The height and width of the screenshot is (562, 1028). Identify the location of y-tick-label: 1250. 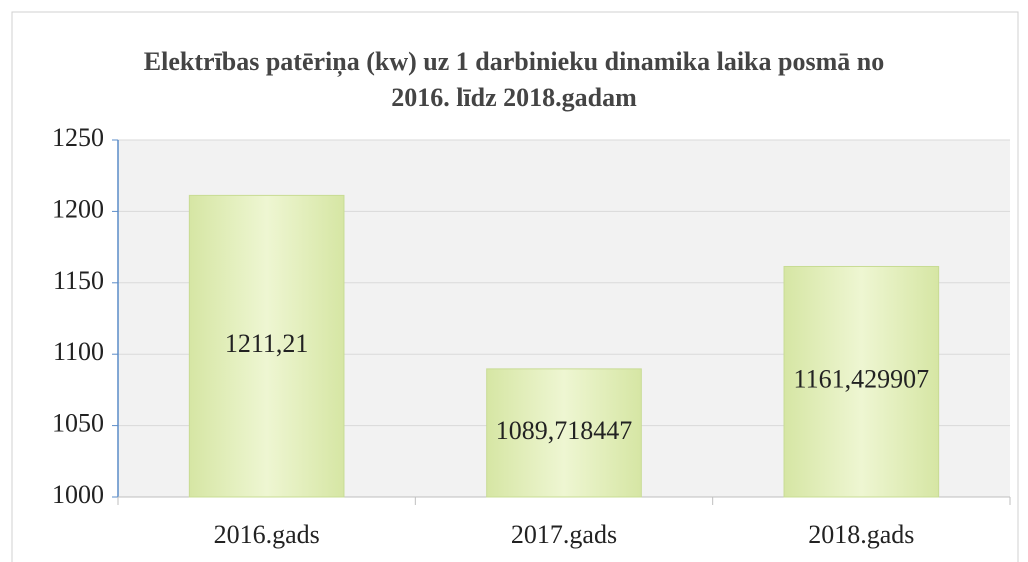
(78, 137).